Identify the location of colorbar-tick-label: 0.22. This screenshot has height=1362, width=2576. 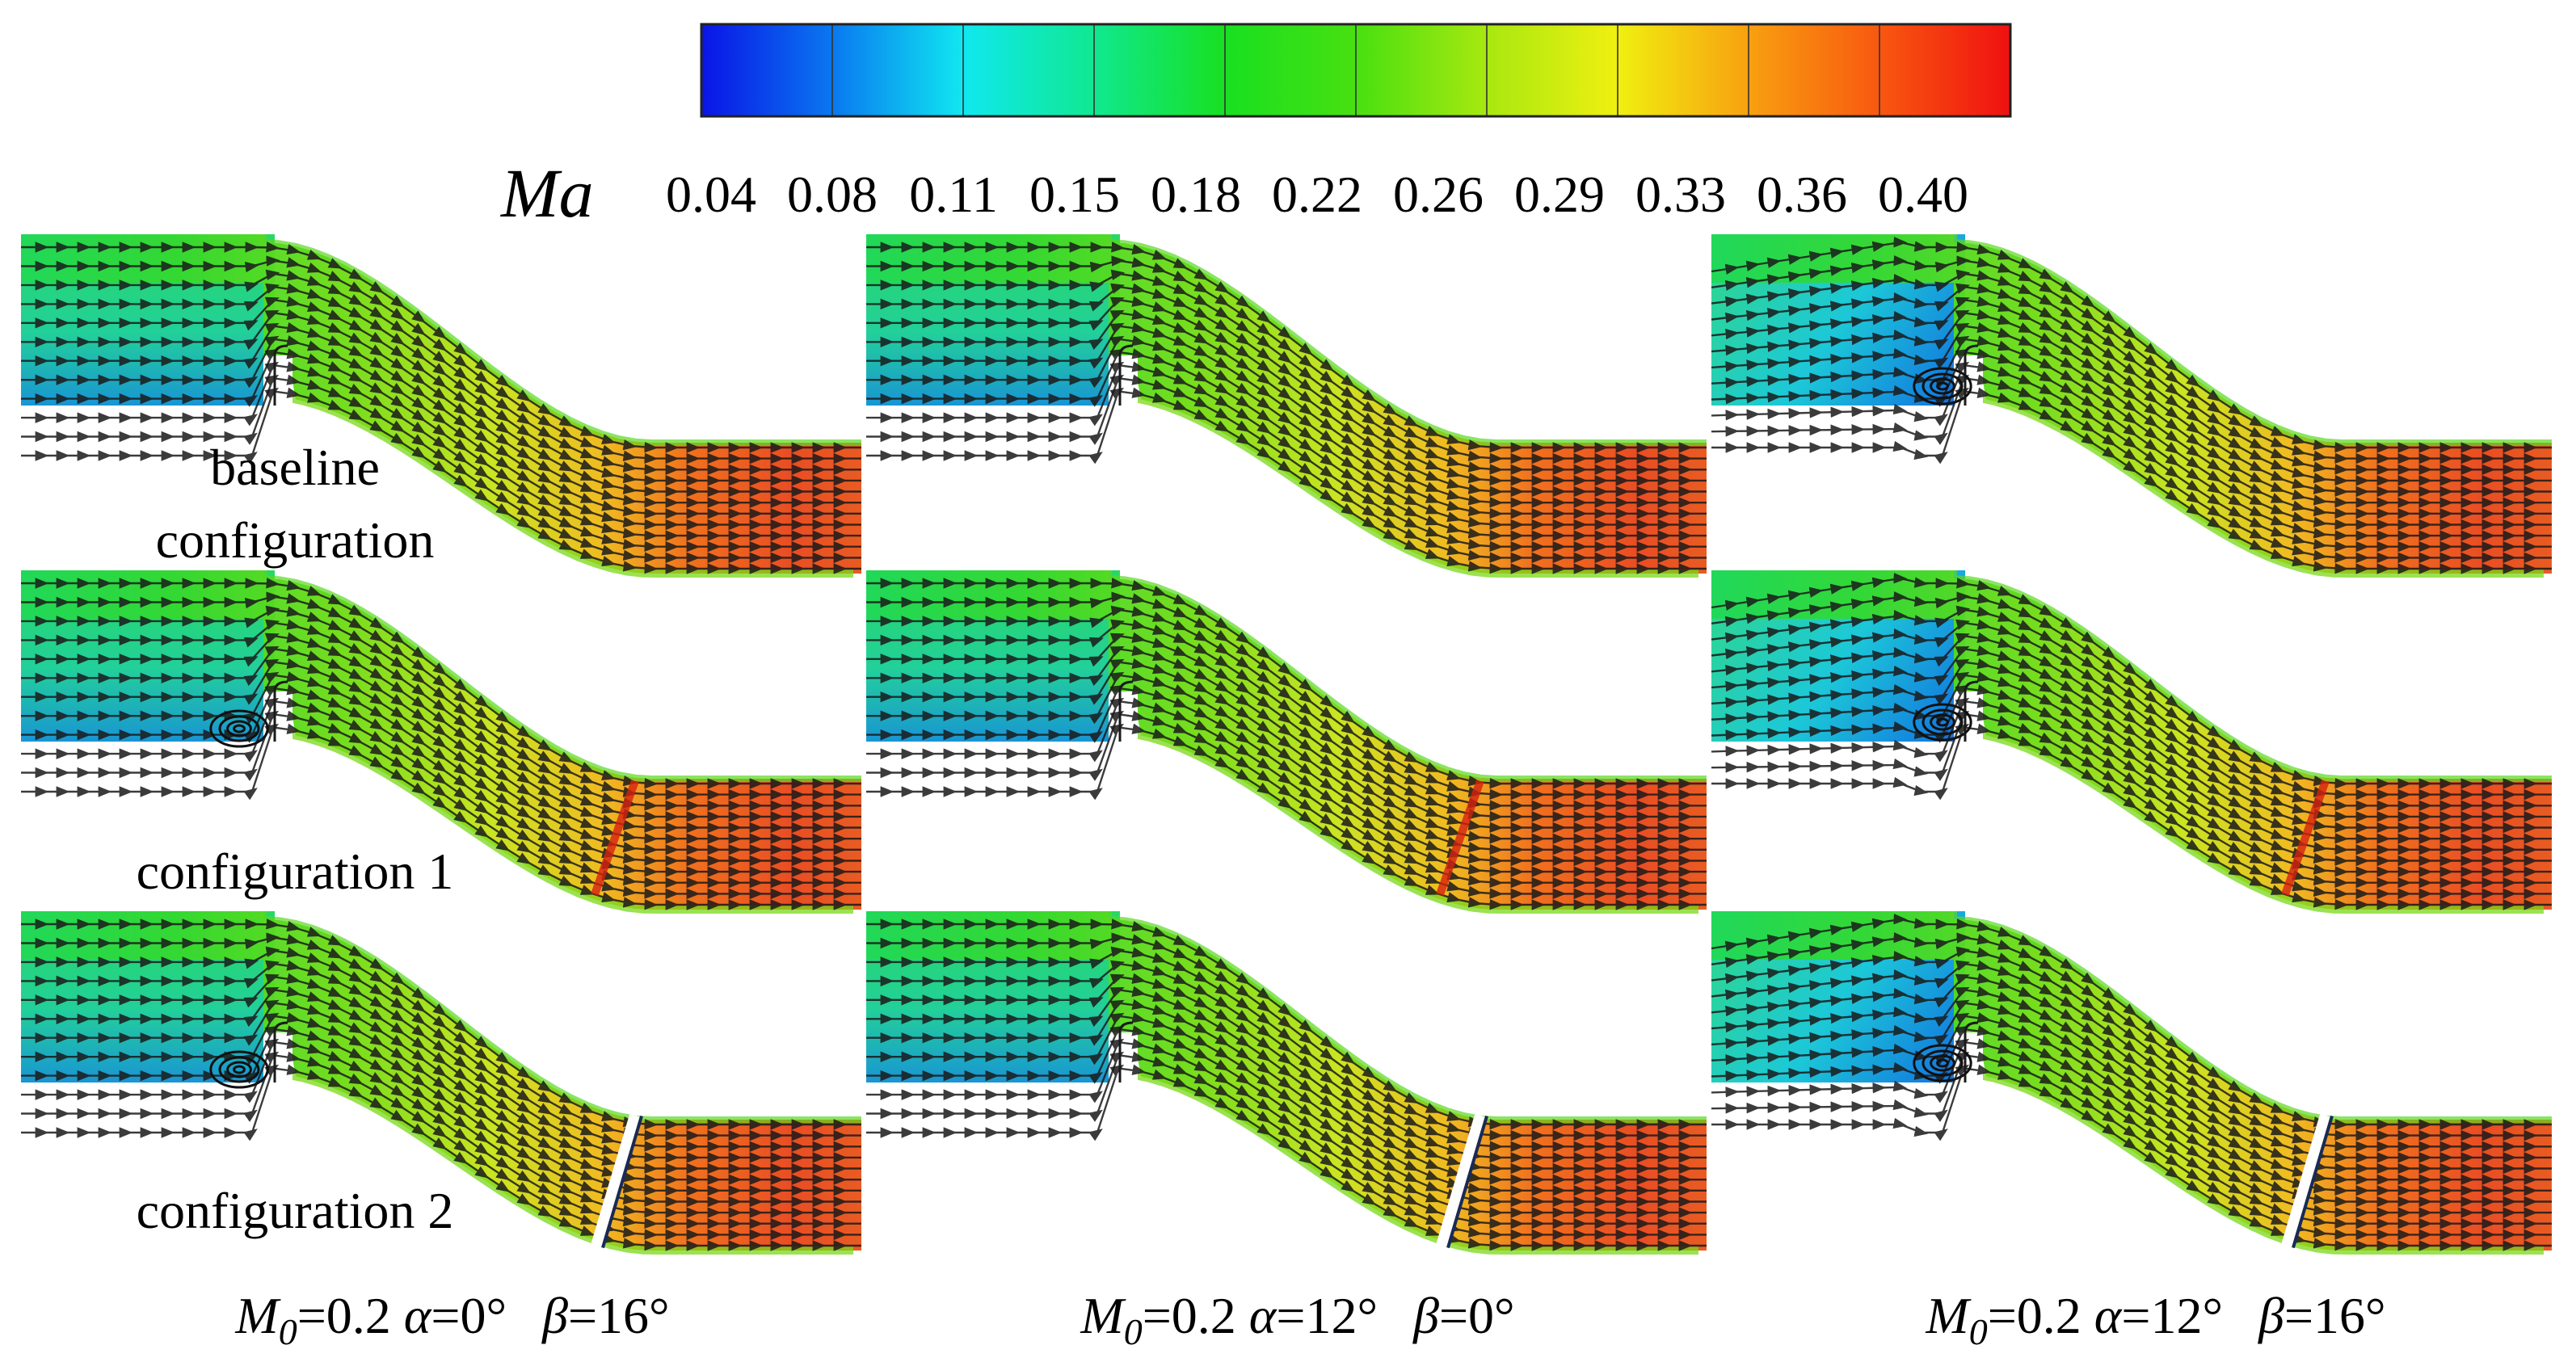
(1317, 194).